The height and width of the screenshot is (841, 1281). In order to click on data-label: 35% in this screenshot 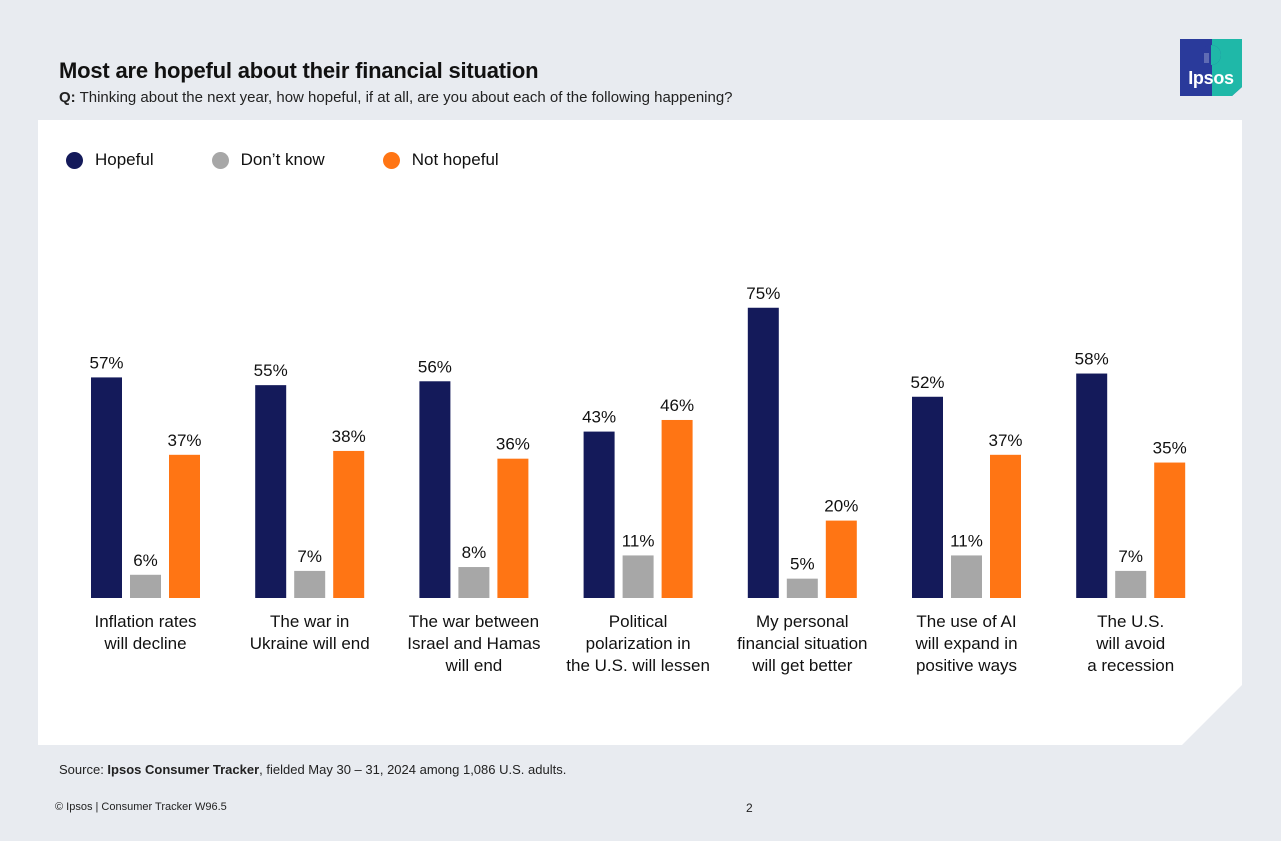, I will do `click(1170, 448)`.